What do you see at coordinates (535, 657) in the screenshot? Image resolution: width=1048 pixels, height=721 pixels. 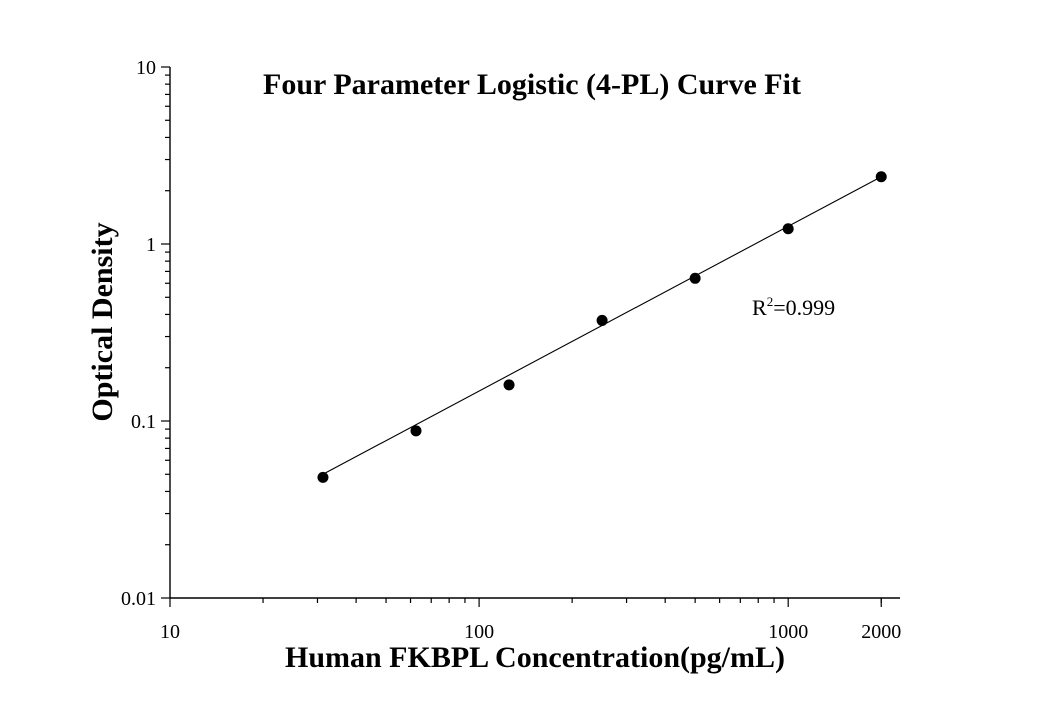 I see `x-axis-label: Human FKBPL Concentration(pg/mL)` at bounding box center [535, 657].